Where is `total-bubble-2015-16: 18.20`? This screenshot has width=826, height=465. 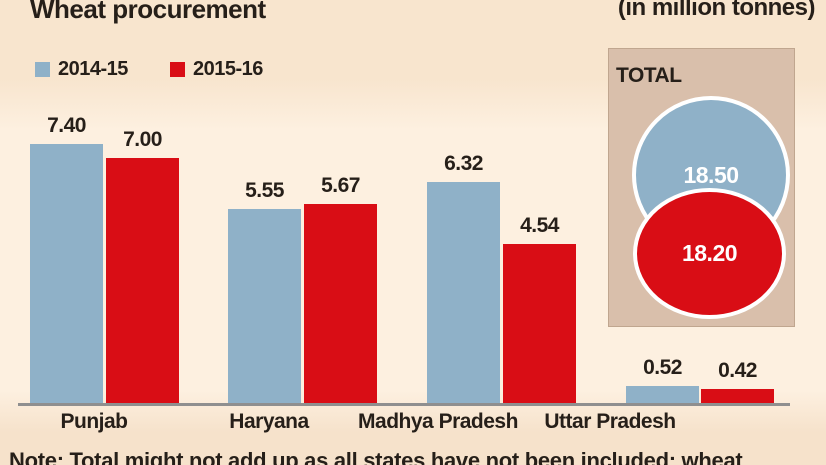 total-bubble-2015-16: 18.20 is located at coordinates (709, 253).